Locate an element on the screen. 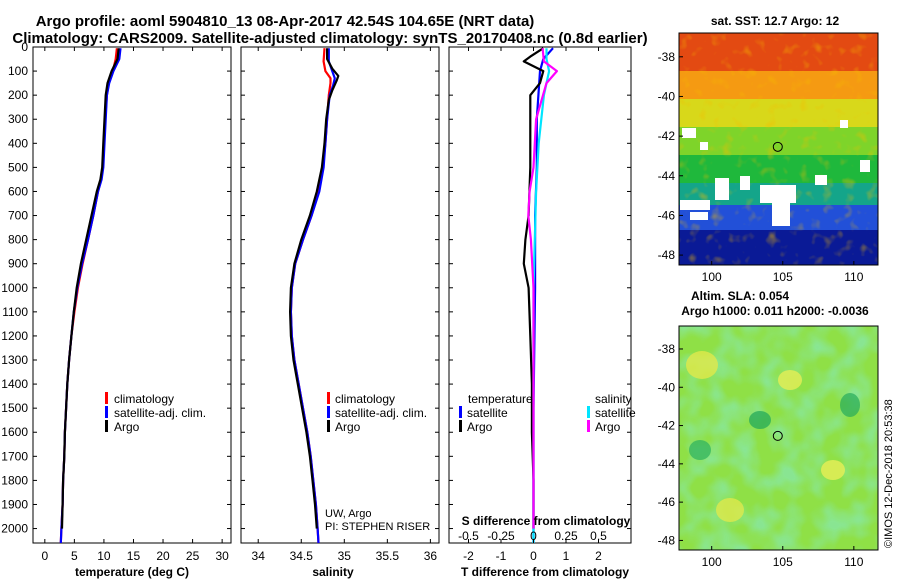  depth-tick-label: 600 is located at coordinates (18, 191).